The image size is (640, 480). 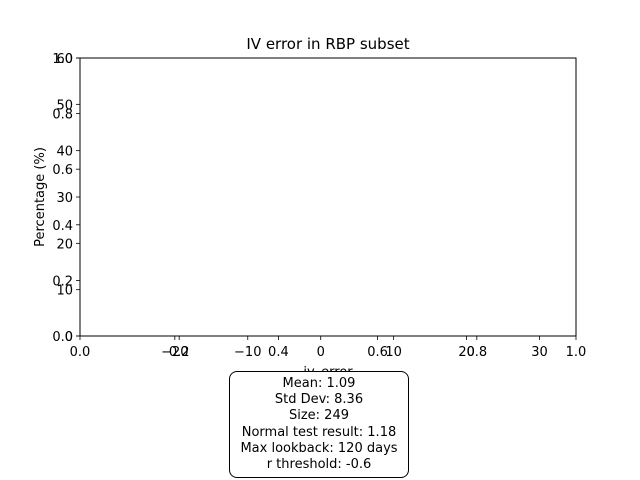 I want to click on primary-x-tick-label: 10, so click(x=393, y=352).